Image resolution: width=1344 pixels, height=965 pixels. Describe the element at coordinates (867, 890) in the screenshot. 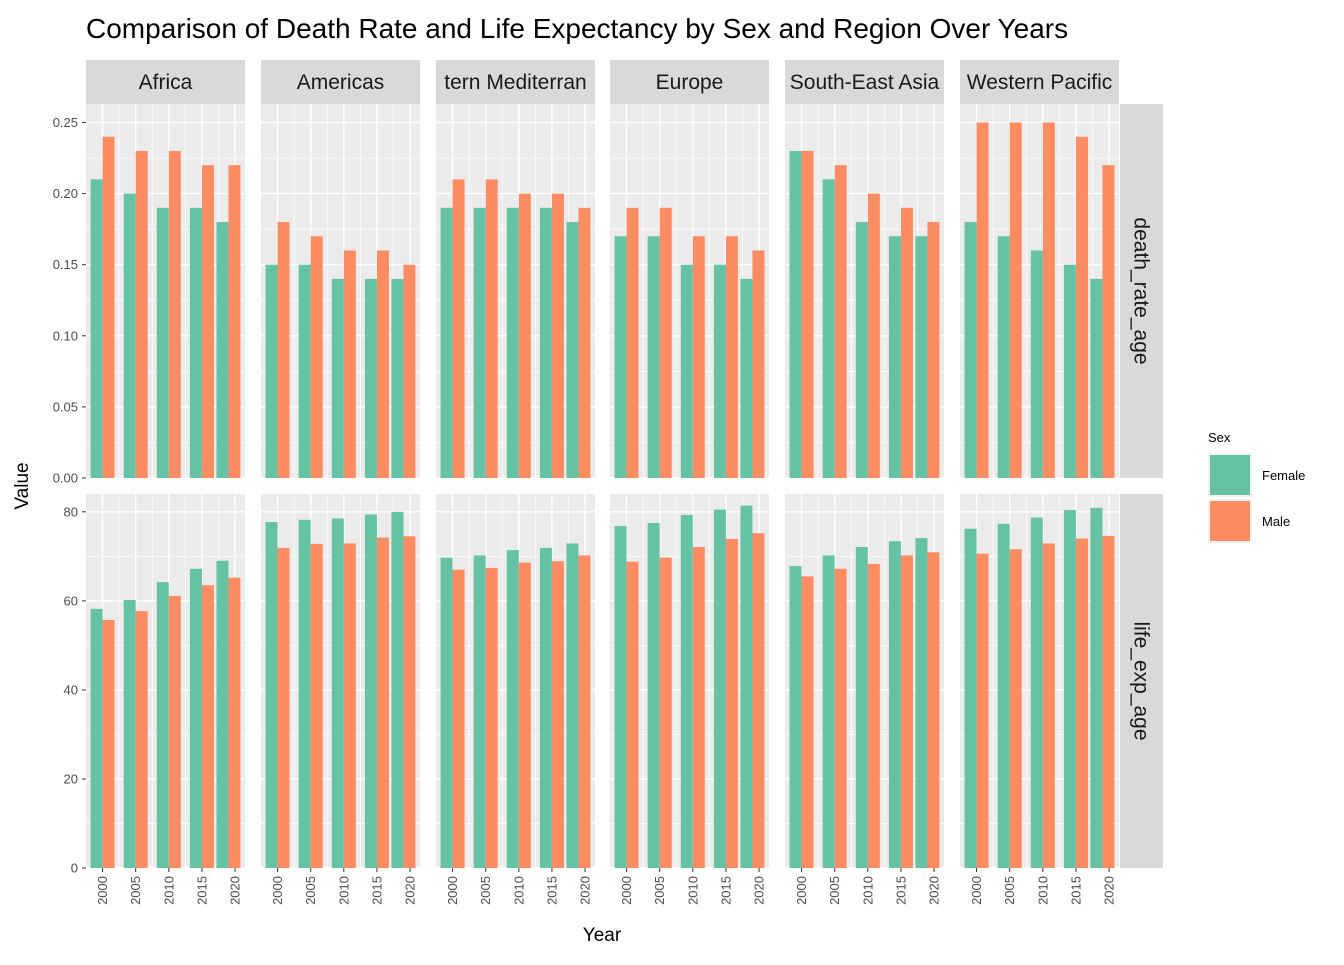

I see `x-tick-label-south-east-asia-2010: 2010` at that location.